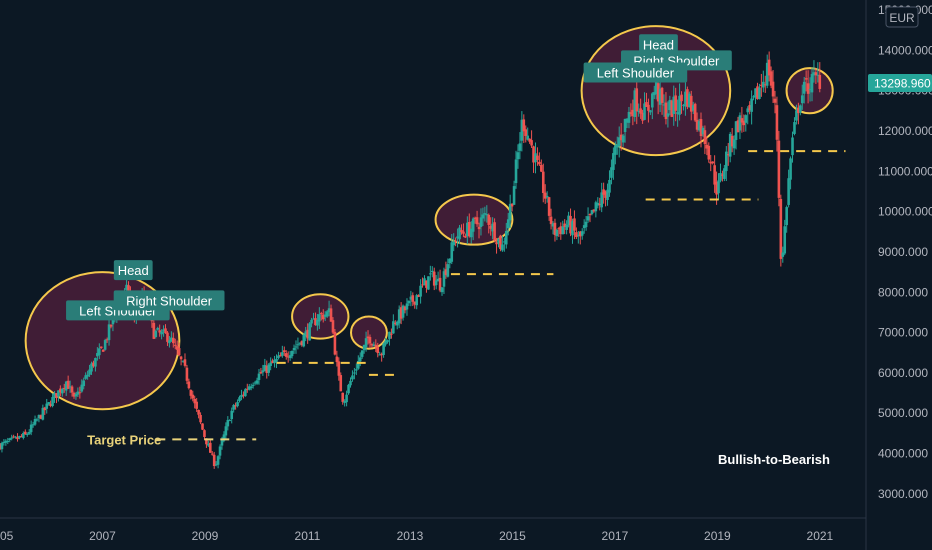 This screenshot has width=932, height=550. I want to click on annotation-label: Head, so click(658, 44).